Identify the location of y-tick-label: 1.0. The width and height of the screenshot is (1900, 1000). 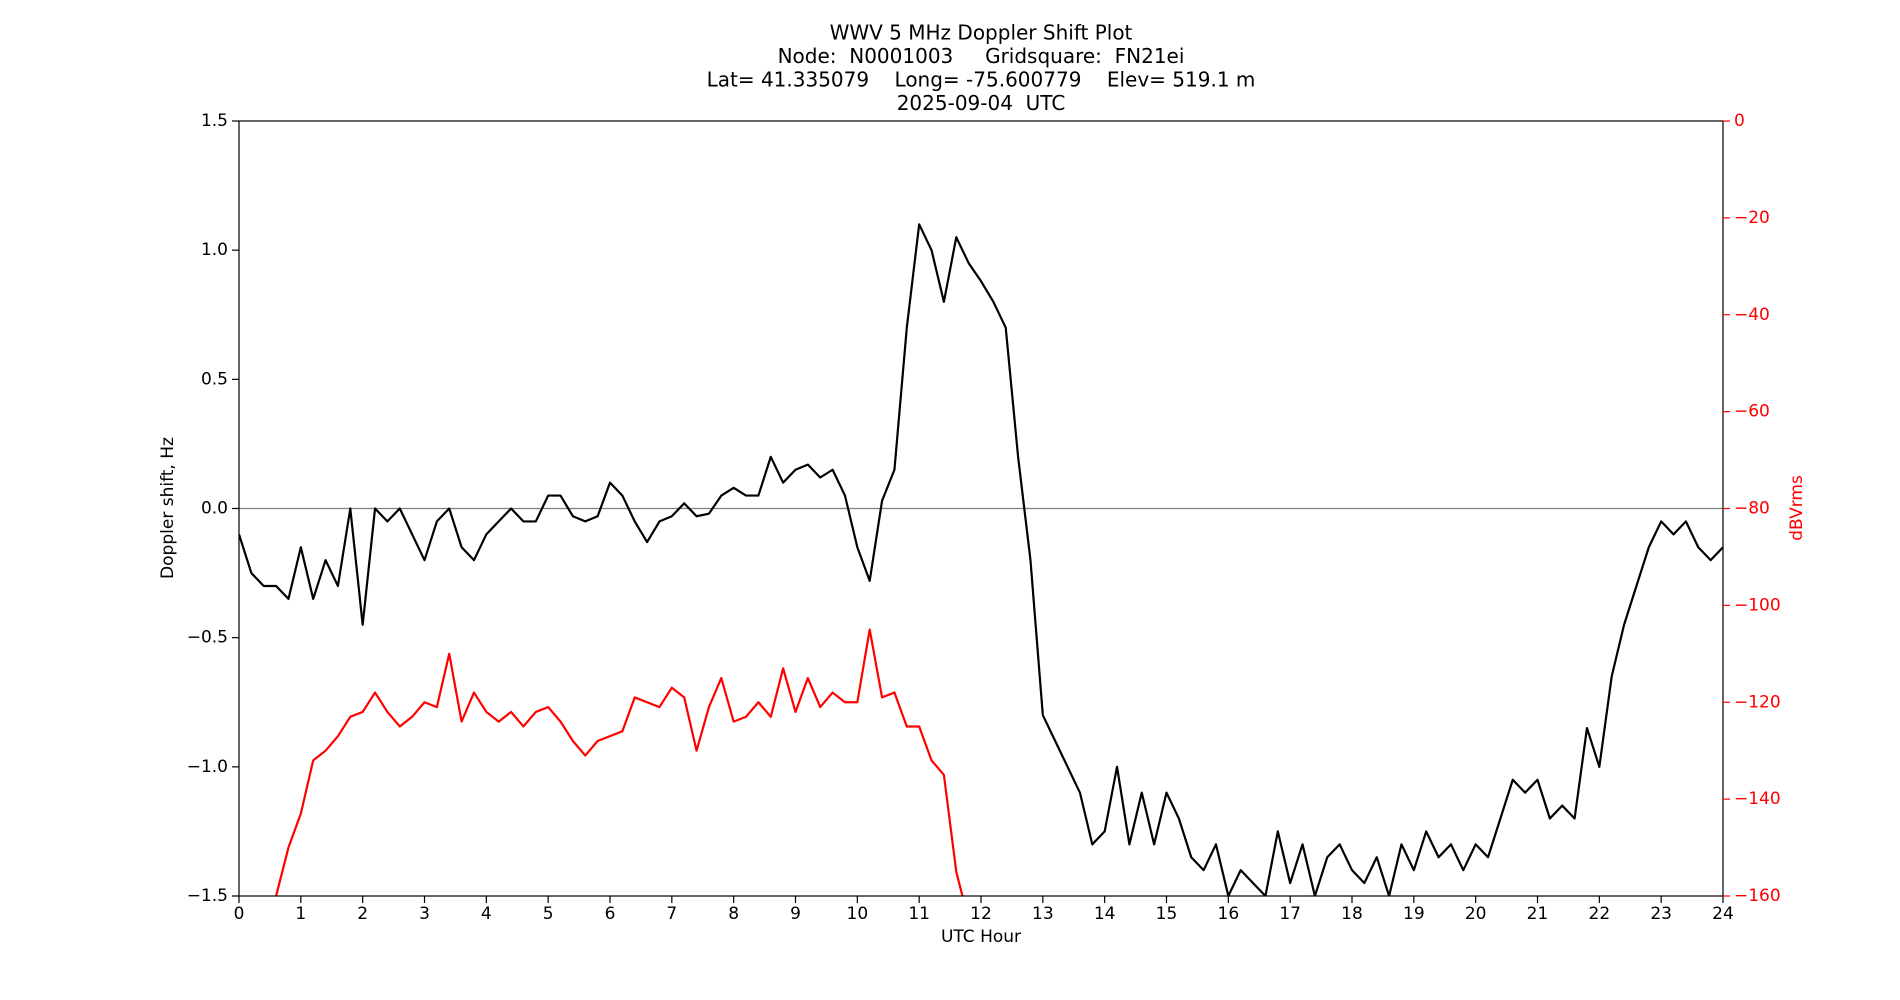
(214, 250).